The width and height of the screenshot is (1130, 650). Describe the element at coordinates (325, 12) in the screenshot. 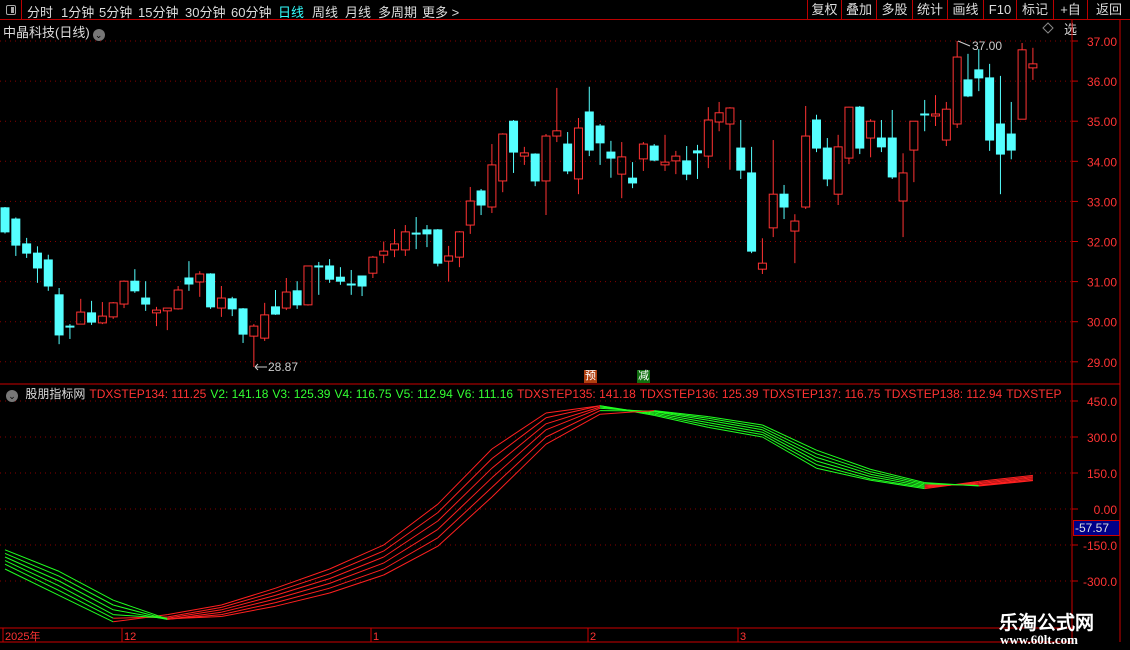

I see `period-tab: 周线` at that location.